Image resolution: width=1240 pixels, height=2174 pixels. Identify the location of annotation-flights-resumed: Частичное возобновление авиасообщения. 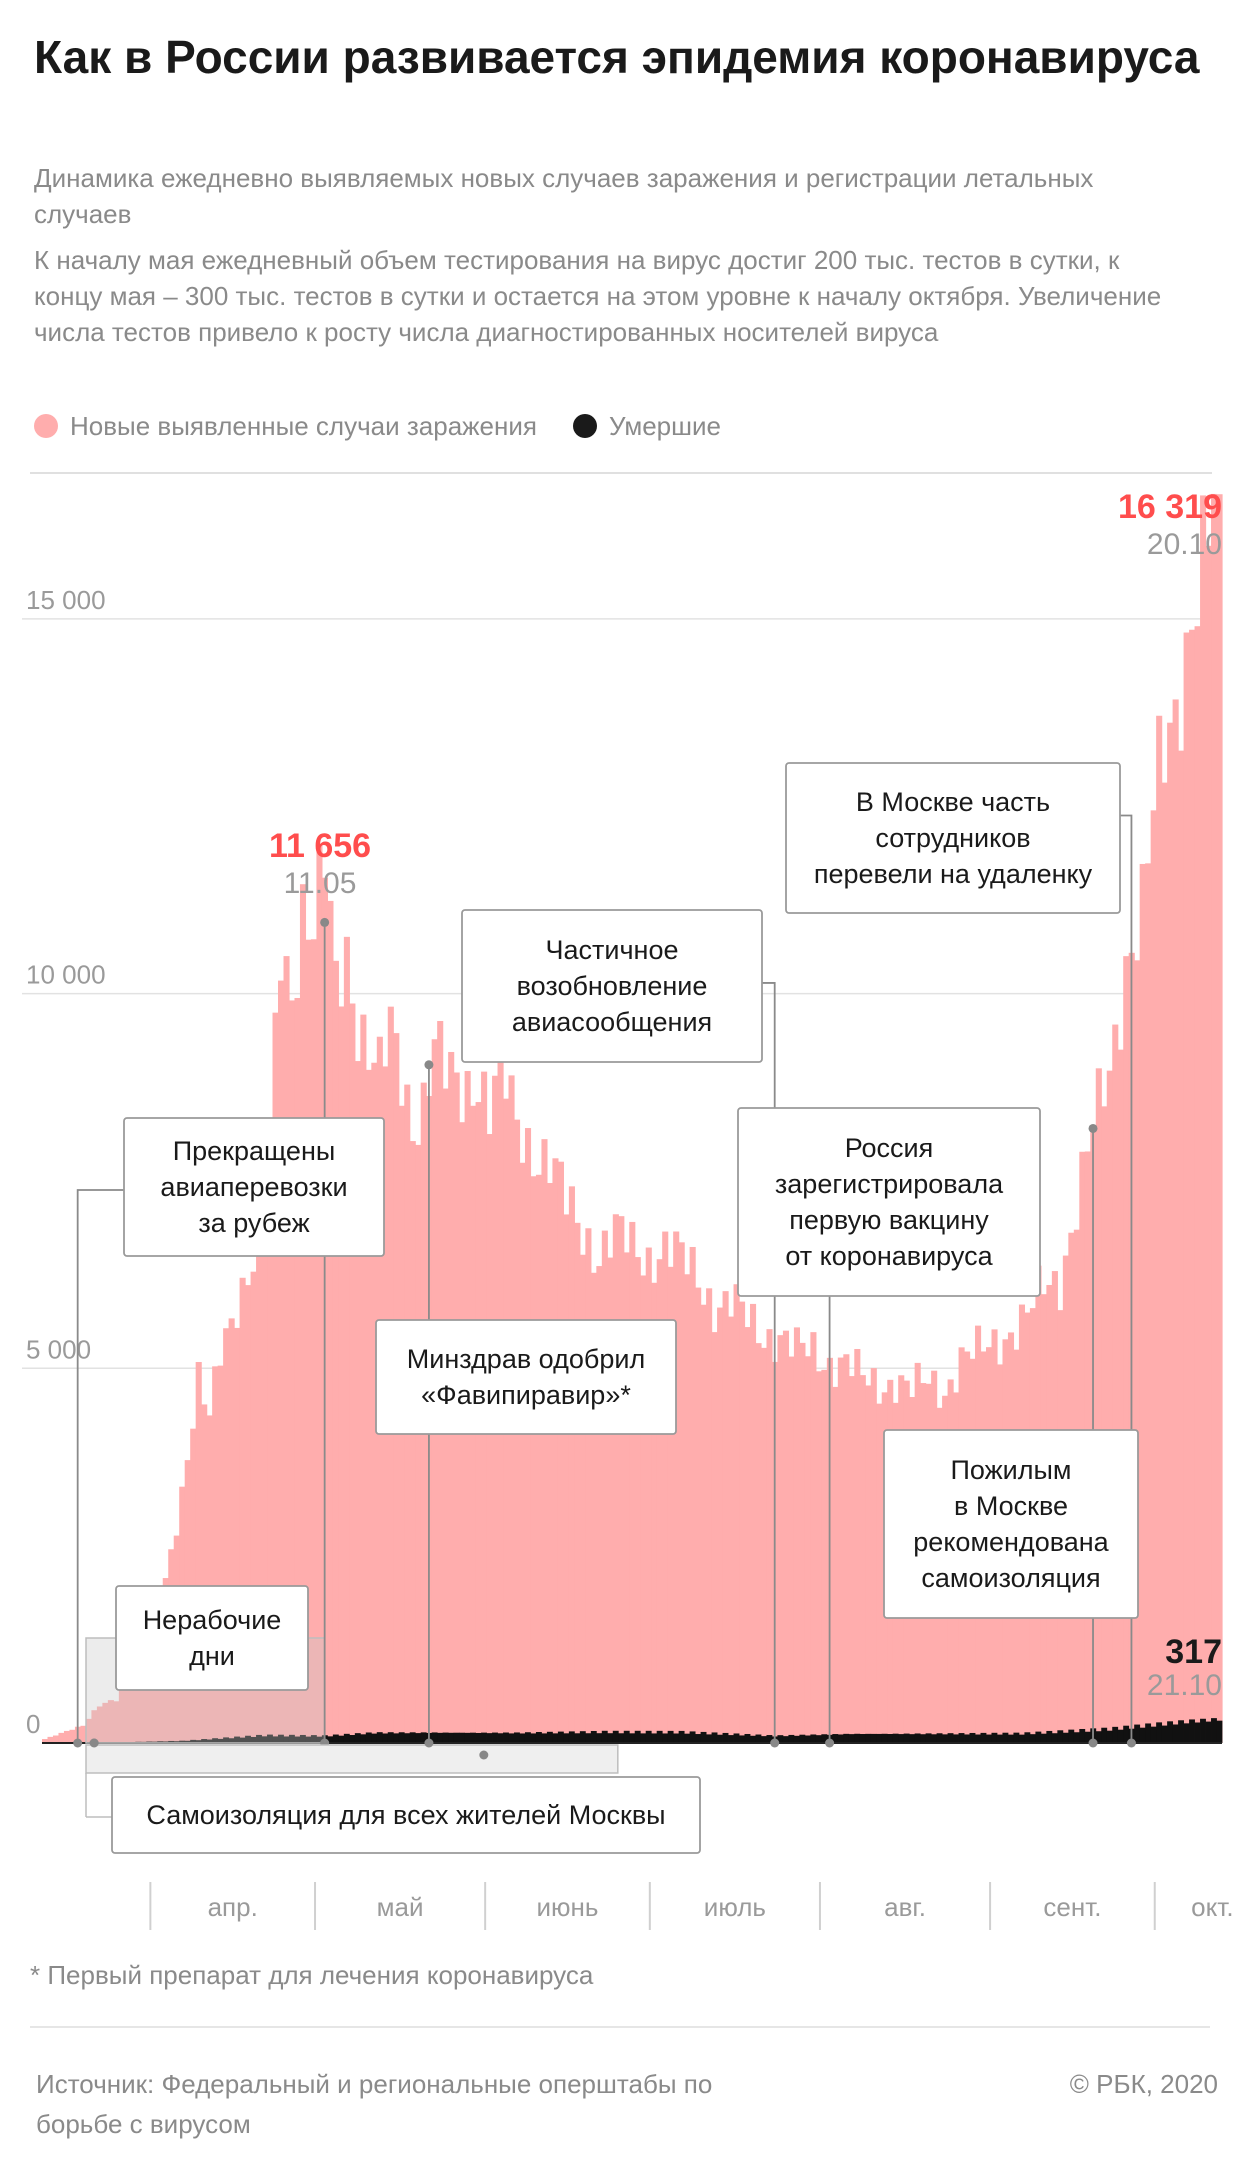
(612, 986).